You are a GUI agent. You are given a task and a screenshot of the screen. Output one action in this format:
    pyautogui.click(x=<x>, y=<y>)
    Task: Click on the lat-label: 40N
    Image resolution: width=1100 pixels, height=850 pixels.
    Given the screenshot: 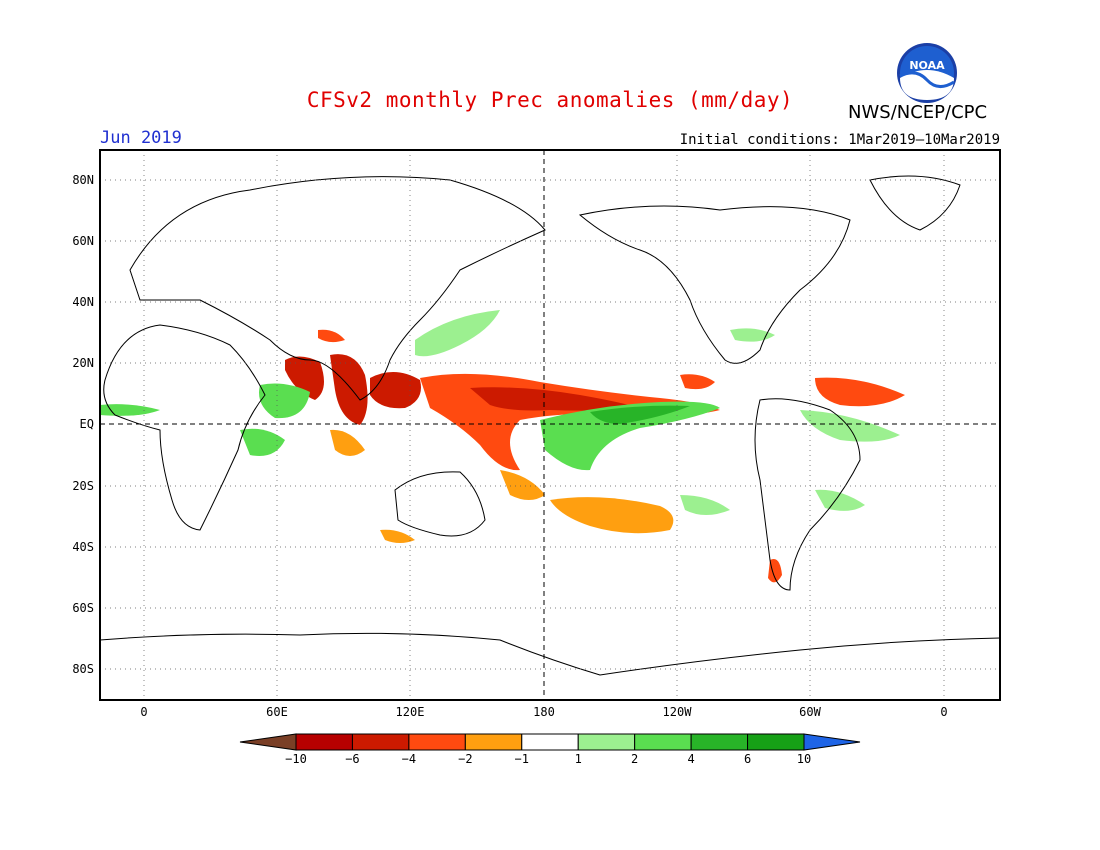 What is the action you would take?
    pyautogui.click(x=83, y=302)
    